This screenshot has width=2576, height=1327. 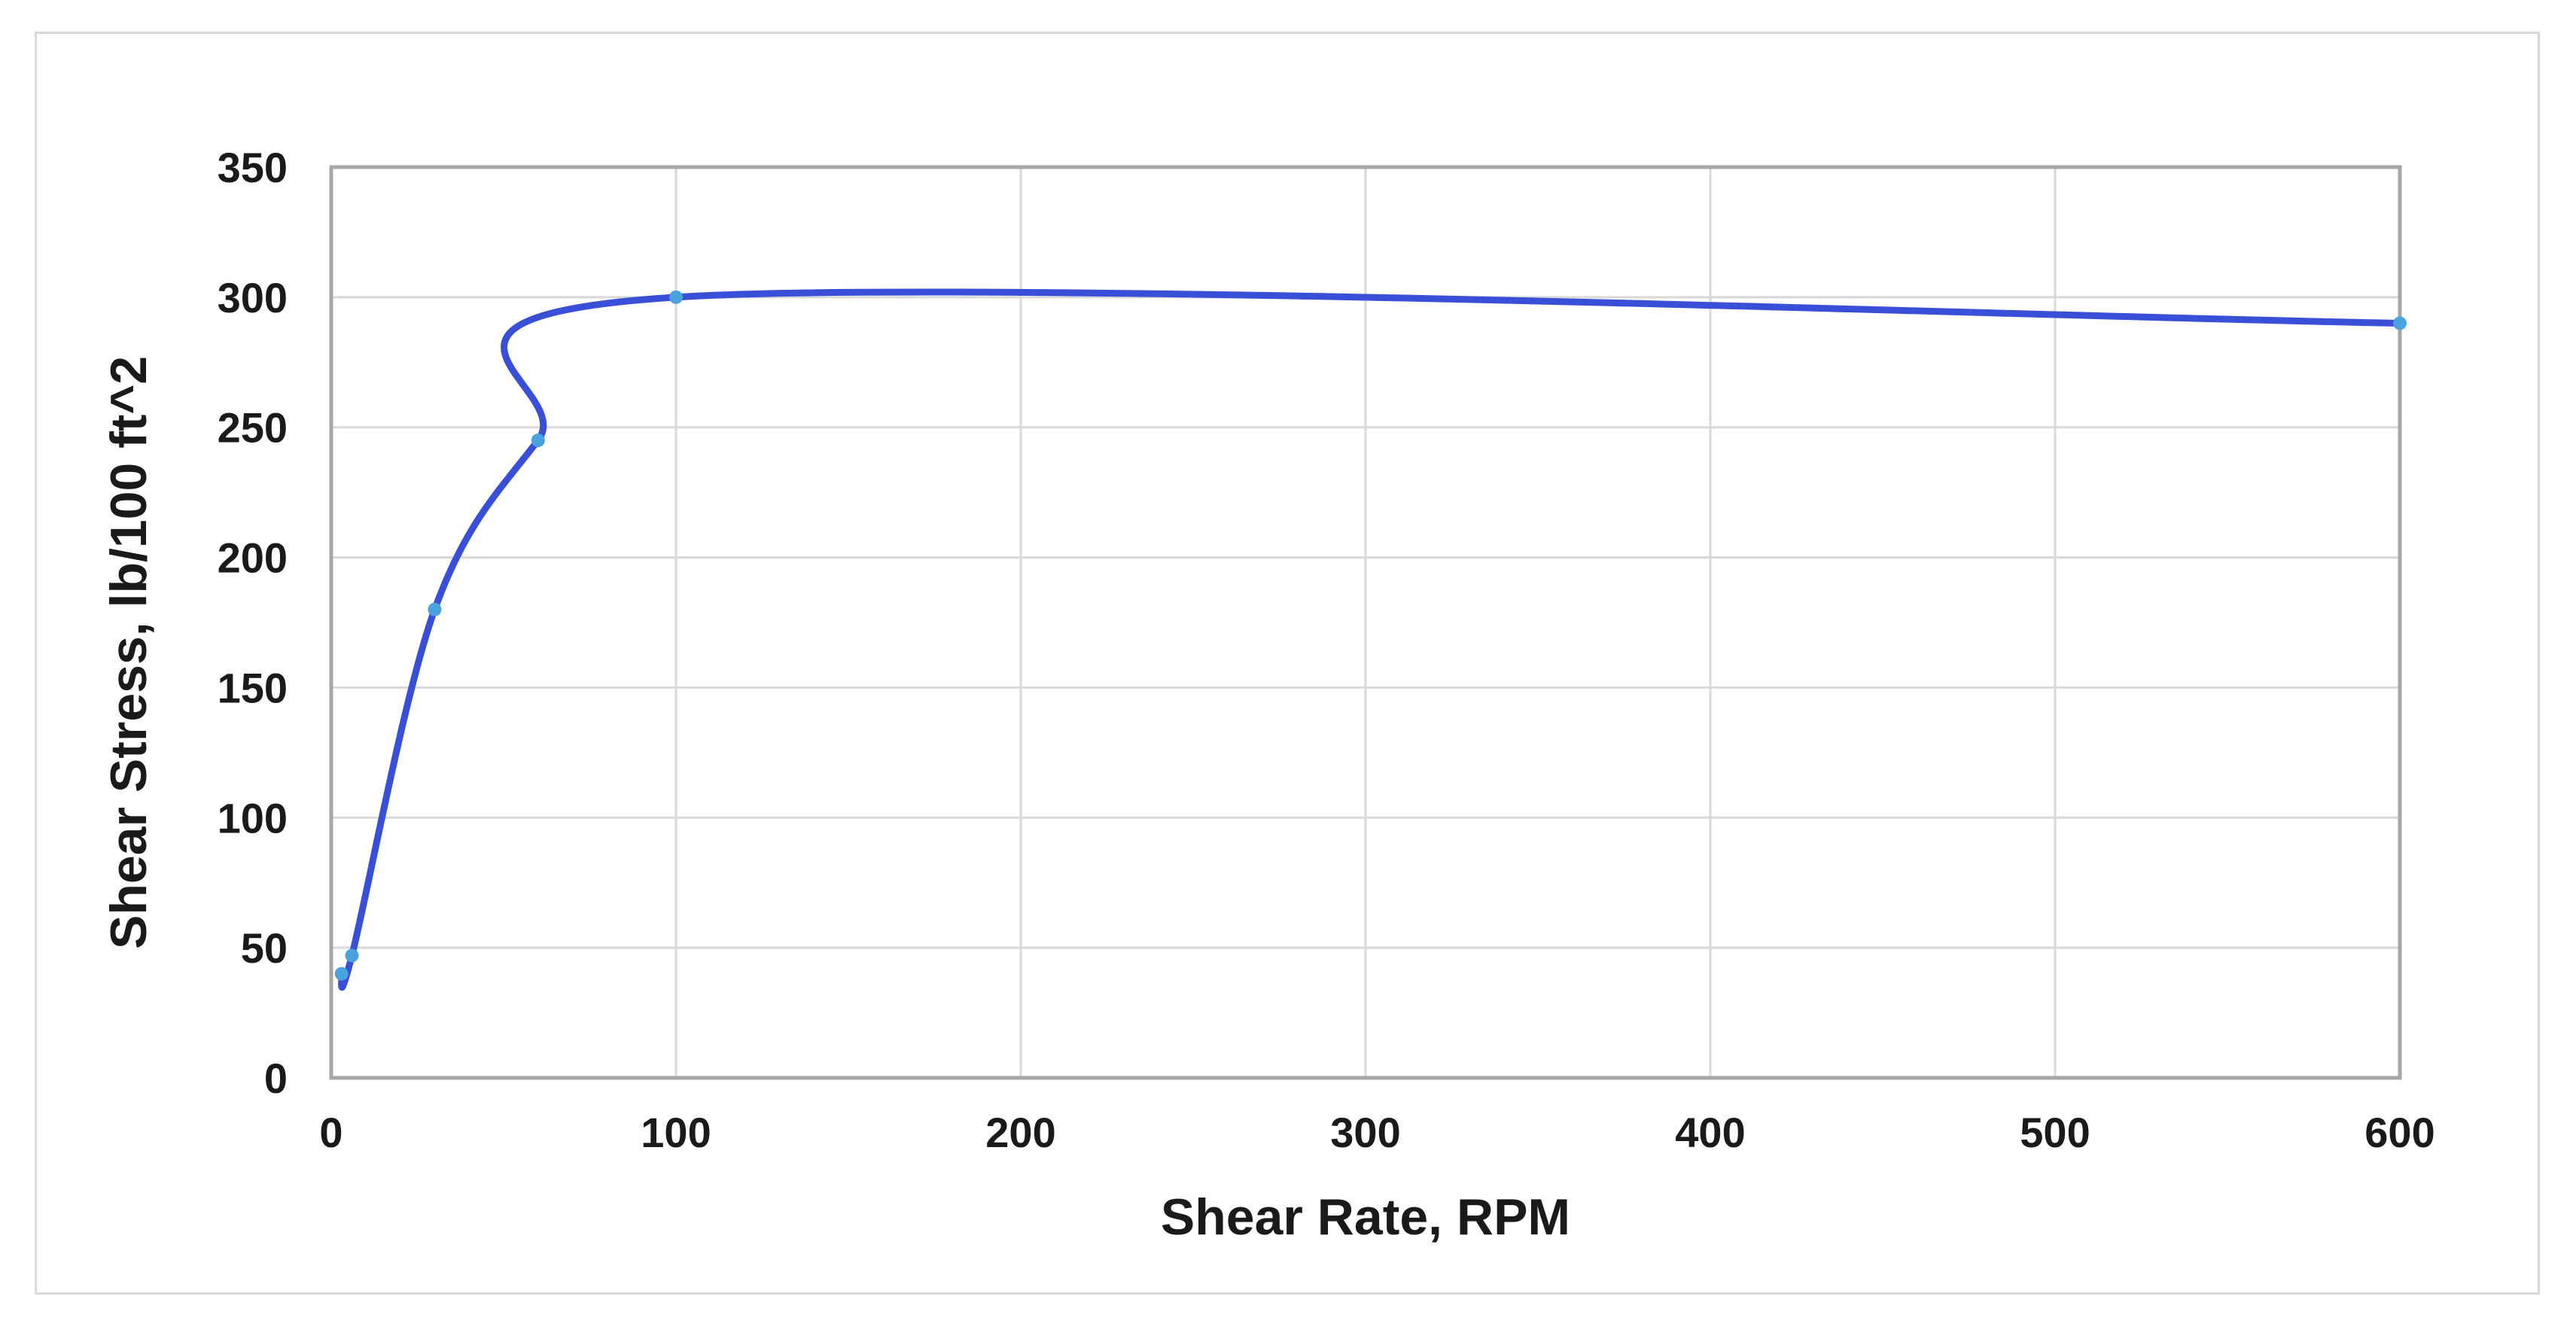 I want to click on x-axis-ticks: 0 100 200 300 400 500 600, so click(x=1377, y=1132).